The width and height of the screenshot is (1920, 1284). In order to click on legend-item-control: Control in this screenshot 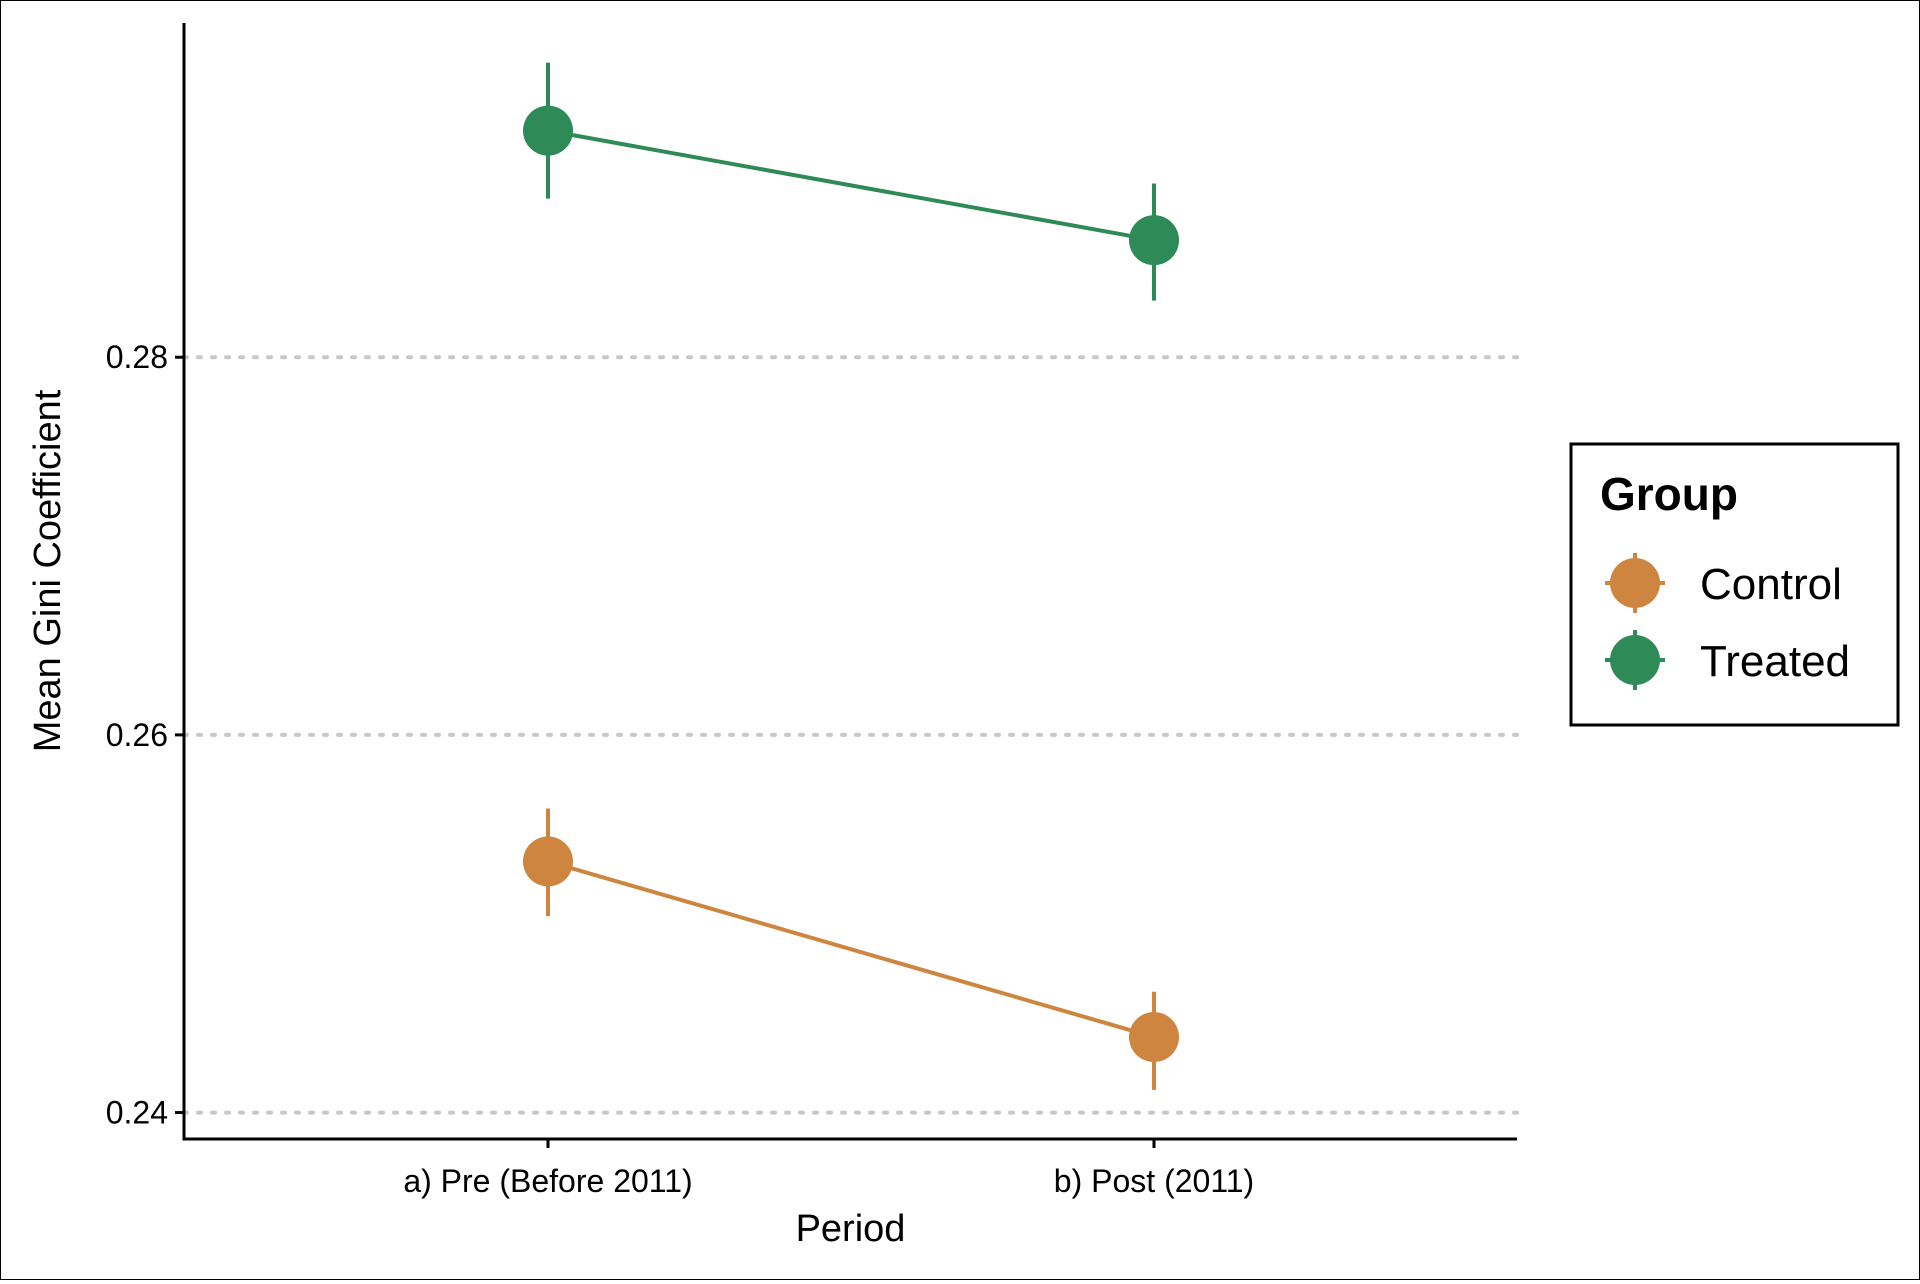, I will do `click(1723, 583)`.